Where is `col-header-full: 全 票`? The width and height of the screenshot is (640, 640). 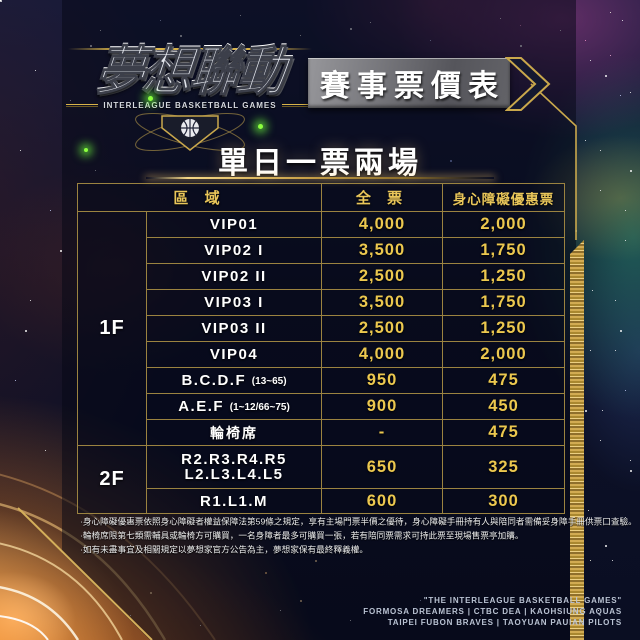
col-header-full: 全 票 is located at coordinates (382, 197).